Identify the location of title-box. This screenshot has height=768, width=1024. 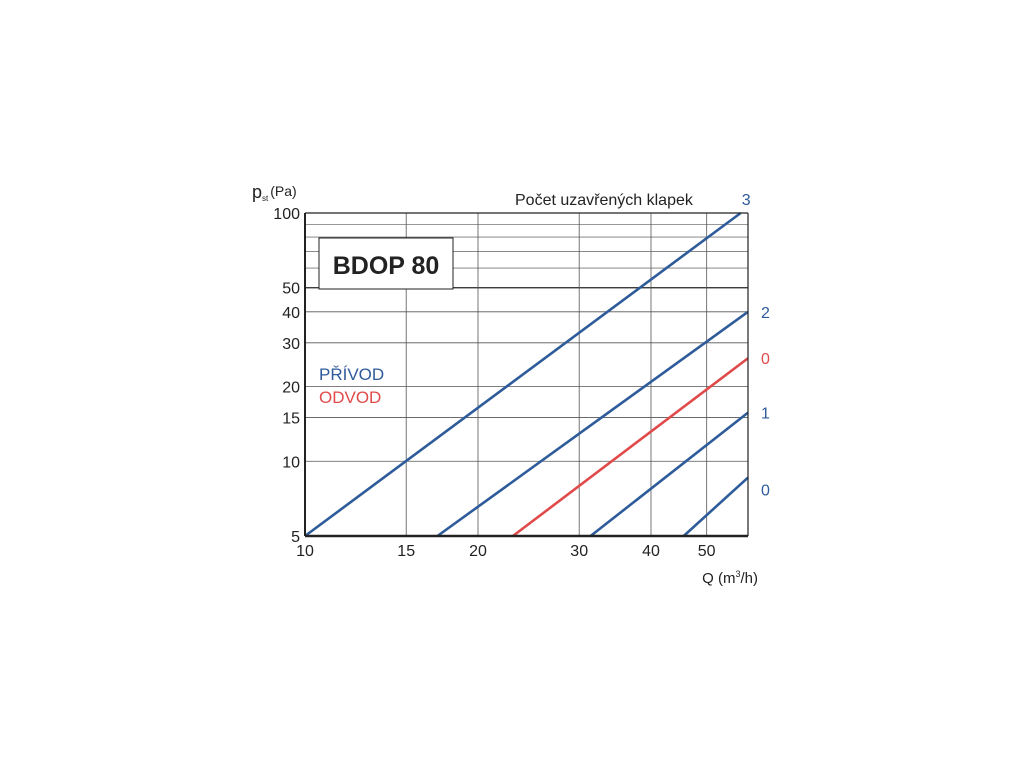
(386, 263).